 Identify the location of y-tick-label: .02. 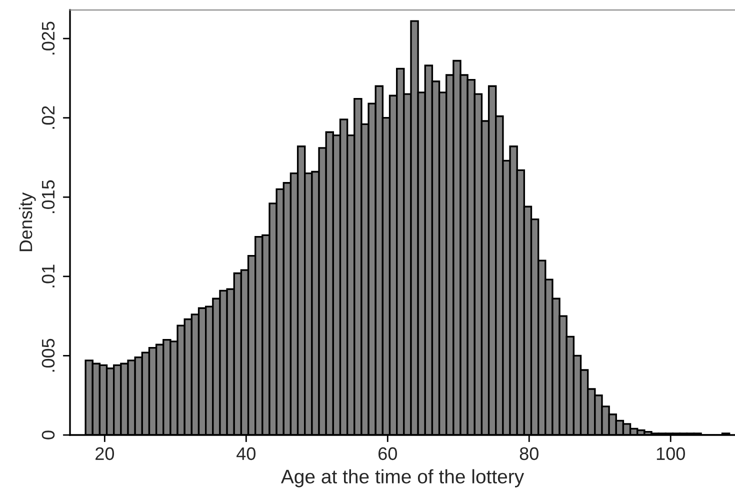
(48, 117).